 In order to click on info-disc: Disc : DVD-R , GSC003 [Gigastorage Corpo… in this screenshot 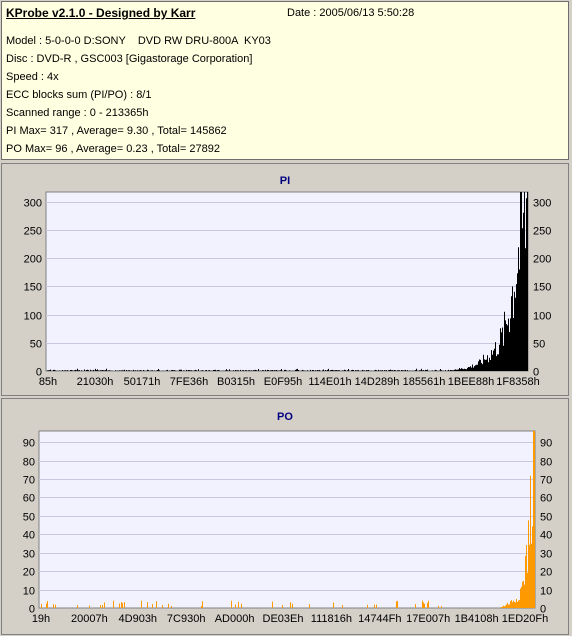, I will do `click(129, 59)`.